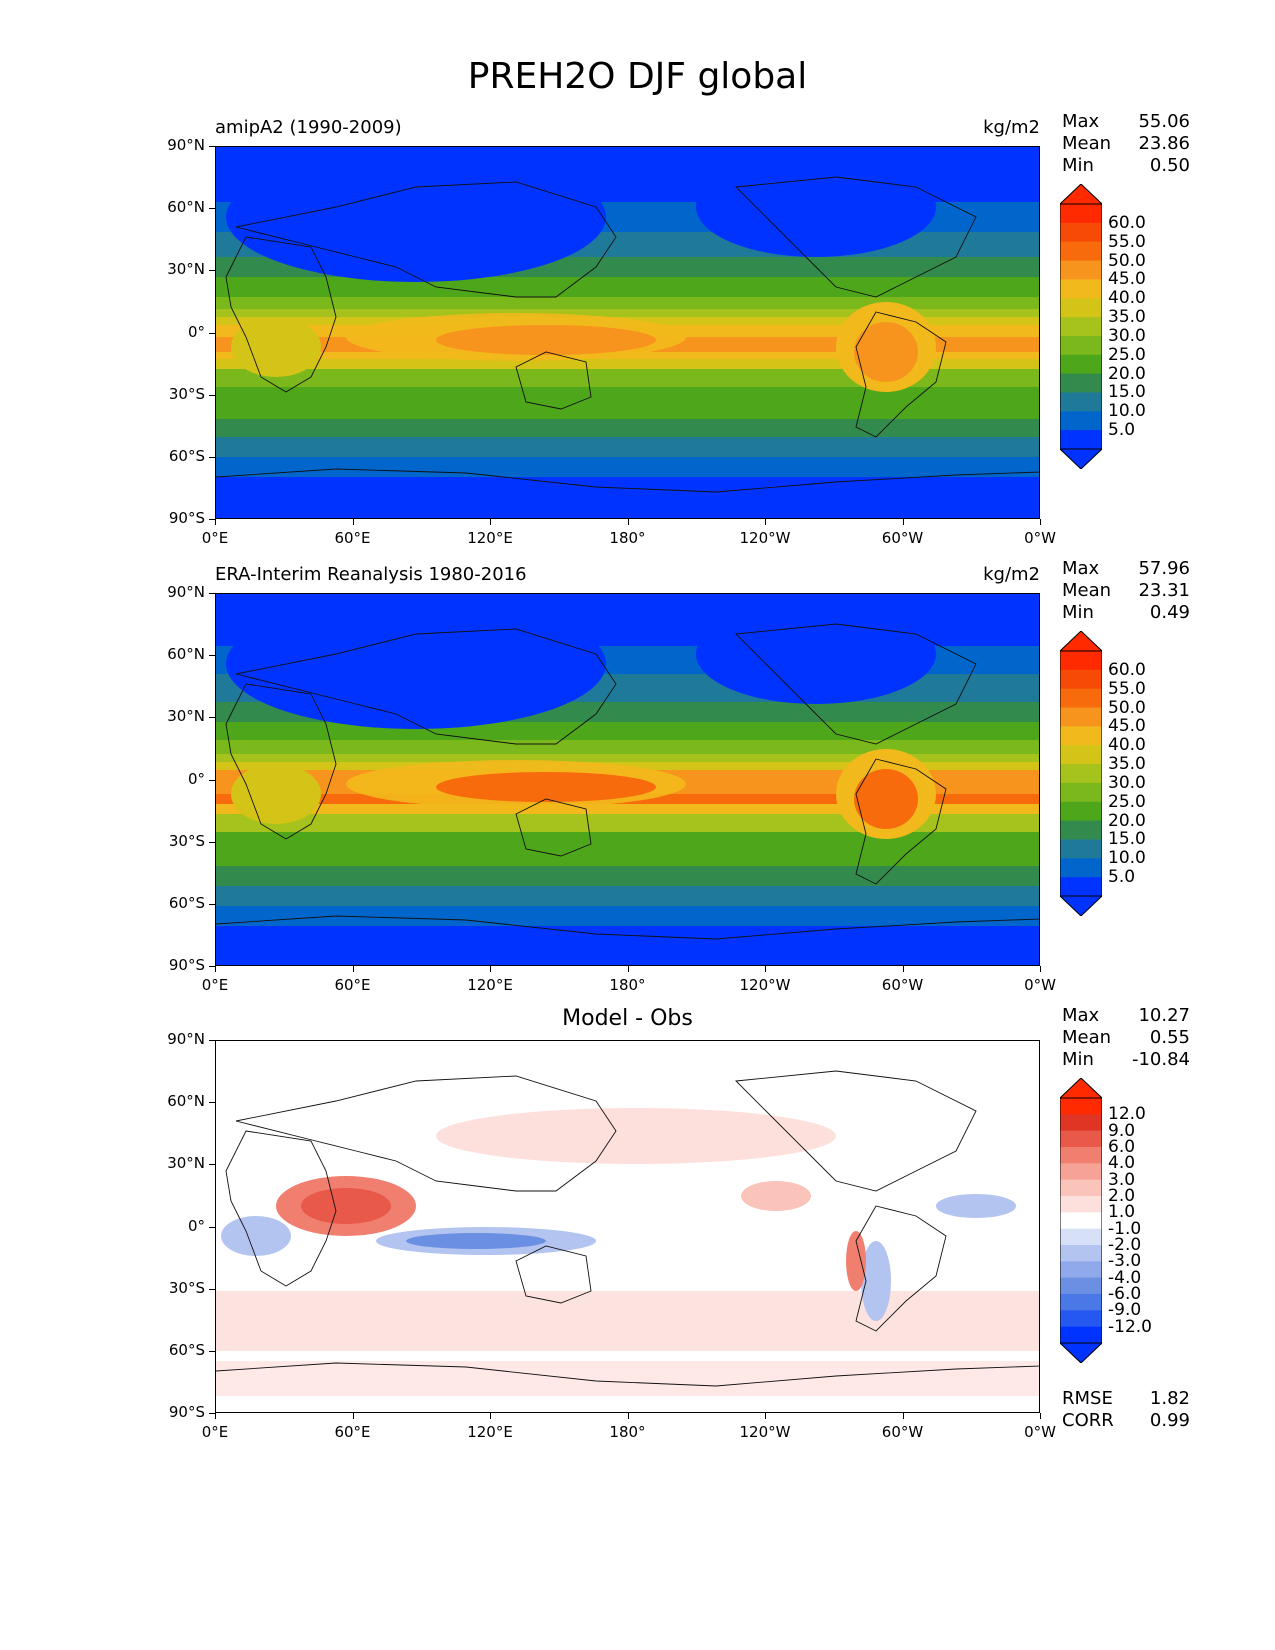  Describe the element at coordinates (1127, 858) in the screenshot. I see `colorbar-label: 10.0` at that location.